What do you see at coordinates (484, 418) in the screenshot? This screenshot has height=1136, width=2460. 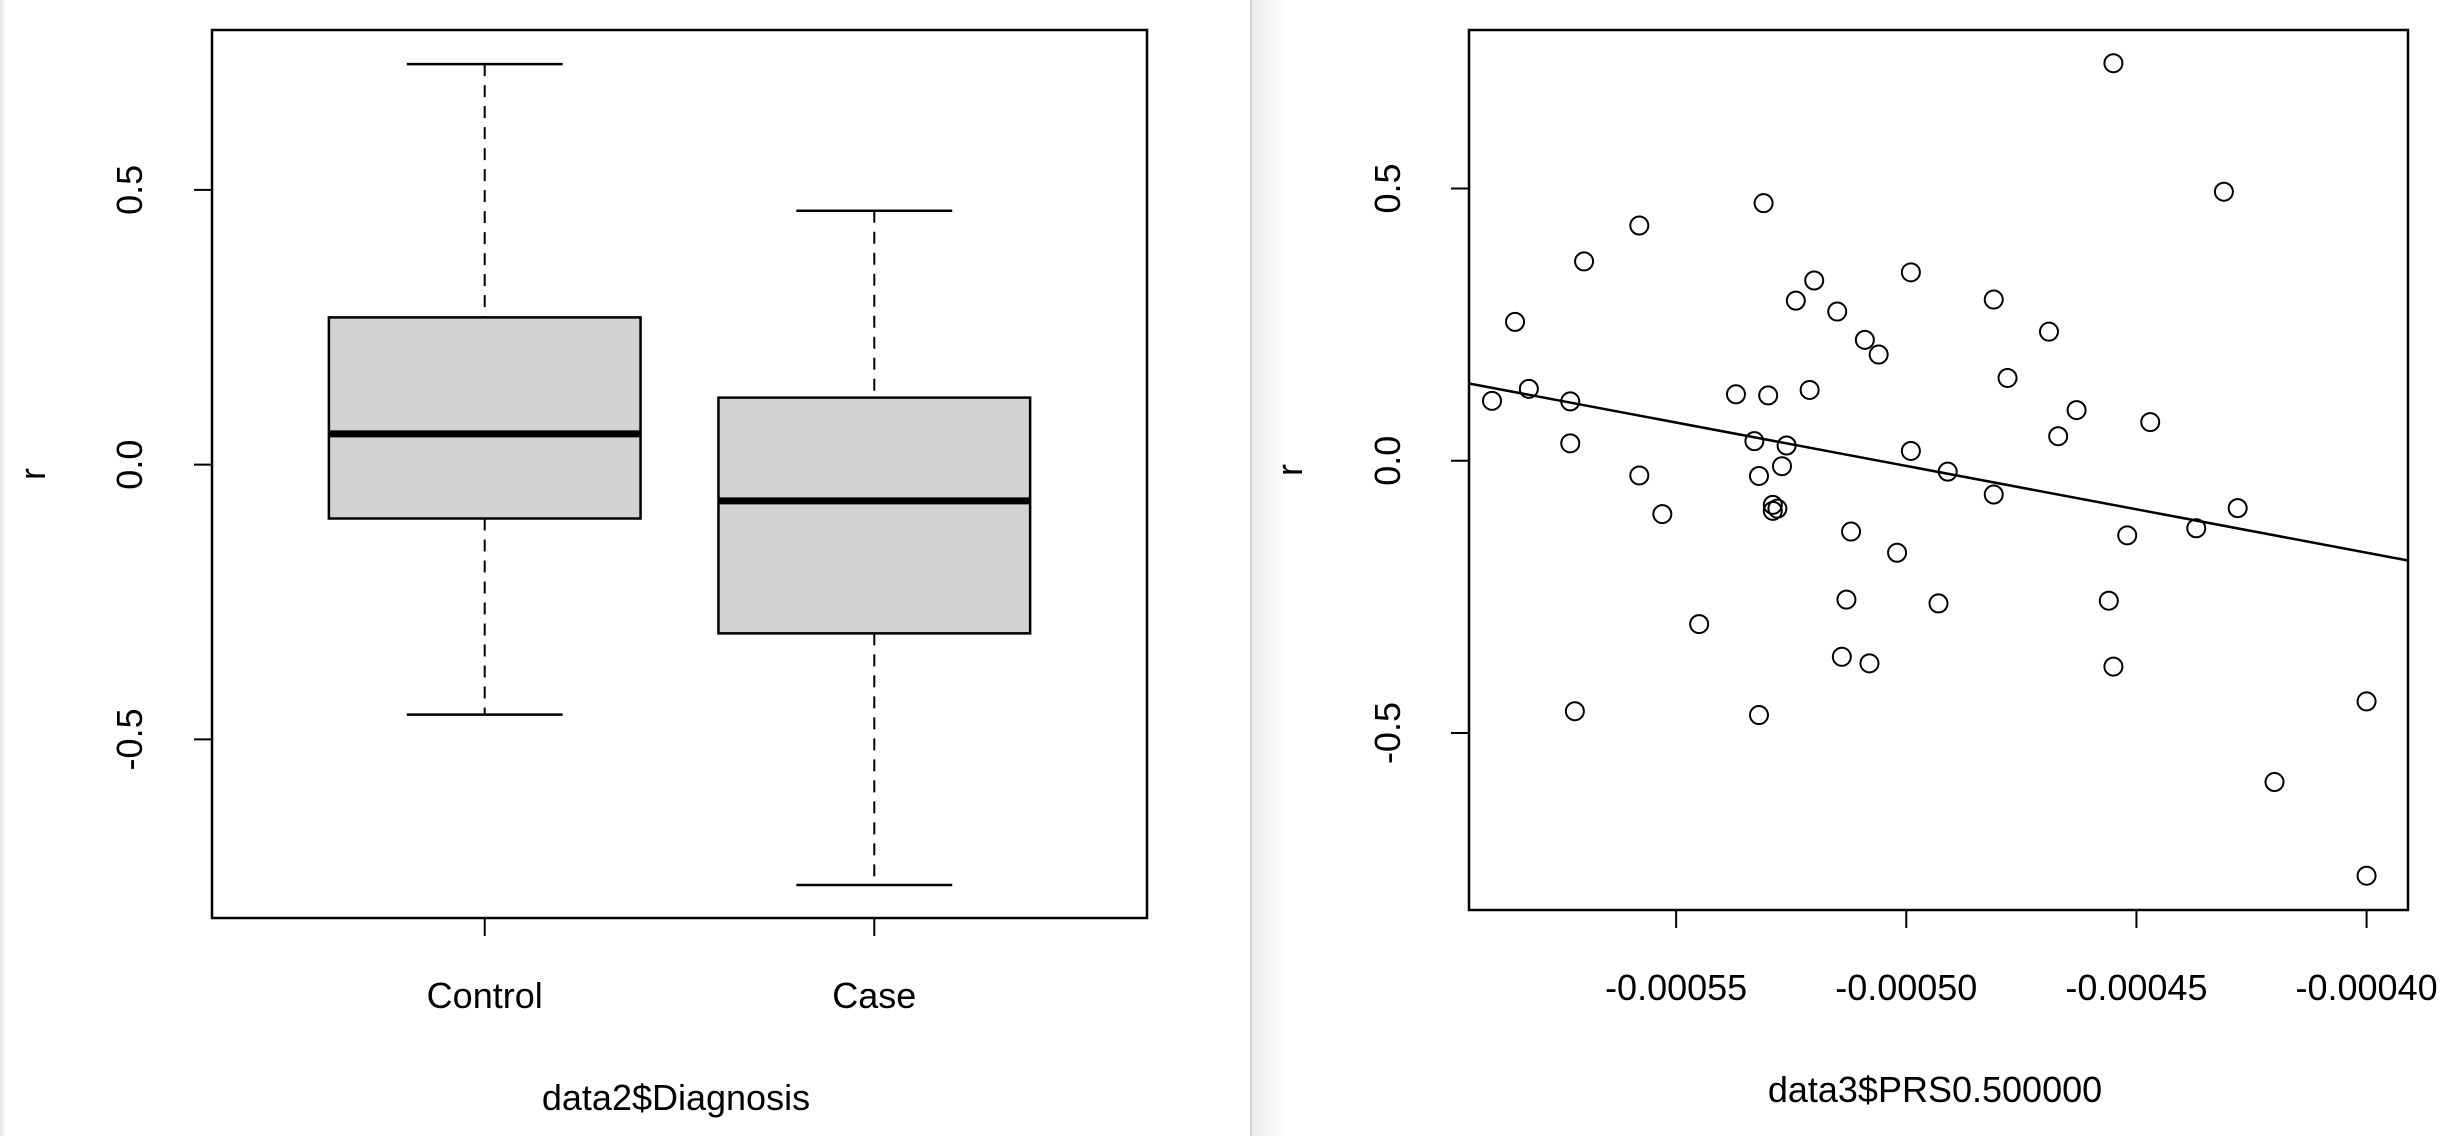 I see `box-control` at bounding box center [484, 418].